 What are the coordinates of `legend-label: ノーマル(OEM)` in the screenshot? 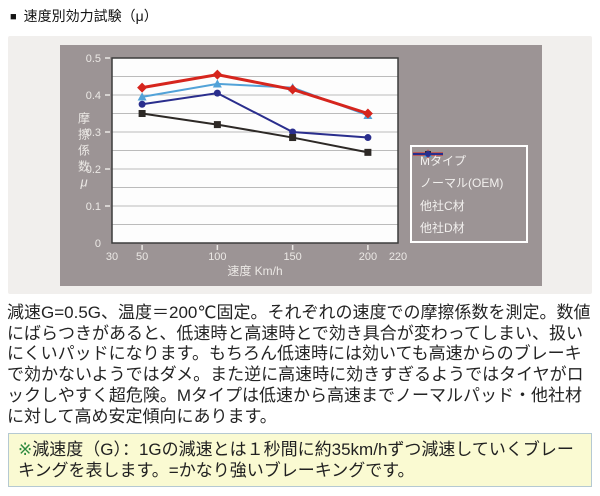 It's located at (462, 183).